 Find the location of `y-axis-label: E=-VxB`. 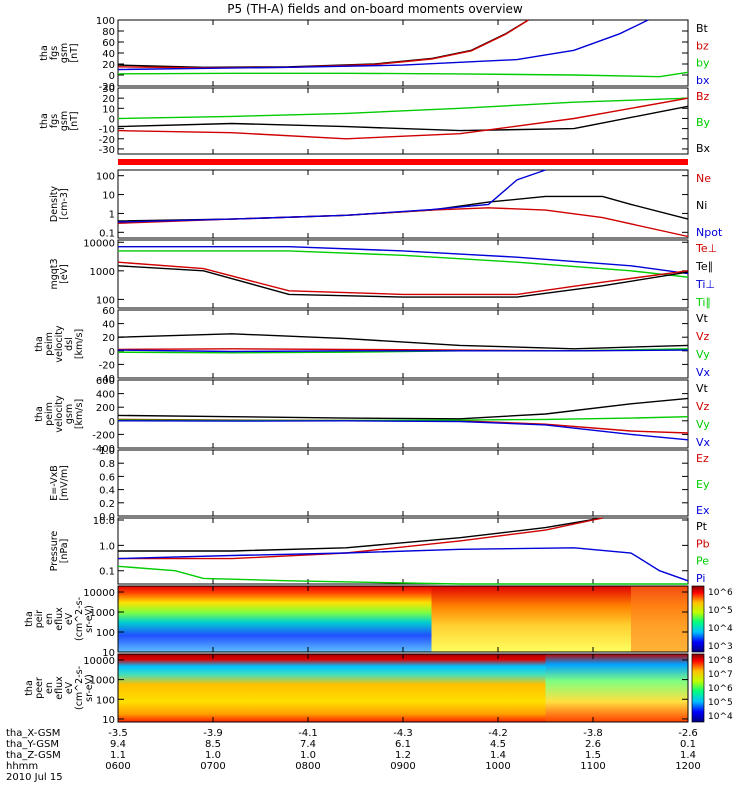

y-axis-label: E=-VxB is located at coordinates (54, 482).